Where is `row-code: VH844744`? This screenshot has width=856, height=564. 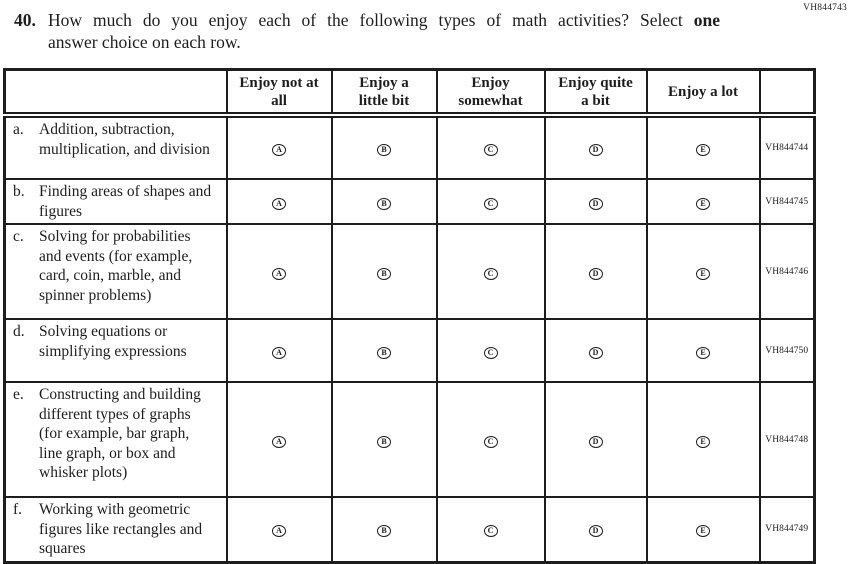 row-code: VH844744 is located at coordinates (787, 147).